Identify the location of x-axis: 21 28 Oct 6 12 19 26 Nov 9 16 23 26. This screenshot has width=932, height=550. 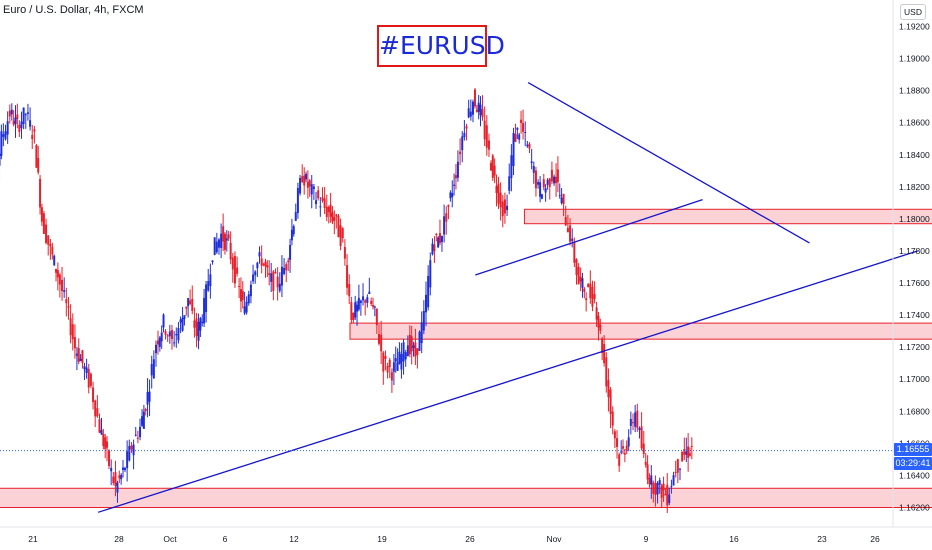
(454, 539).